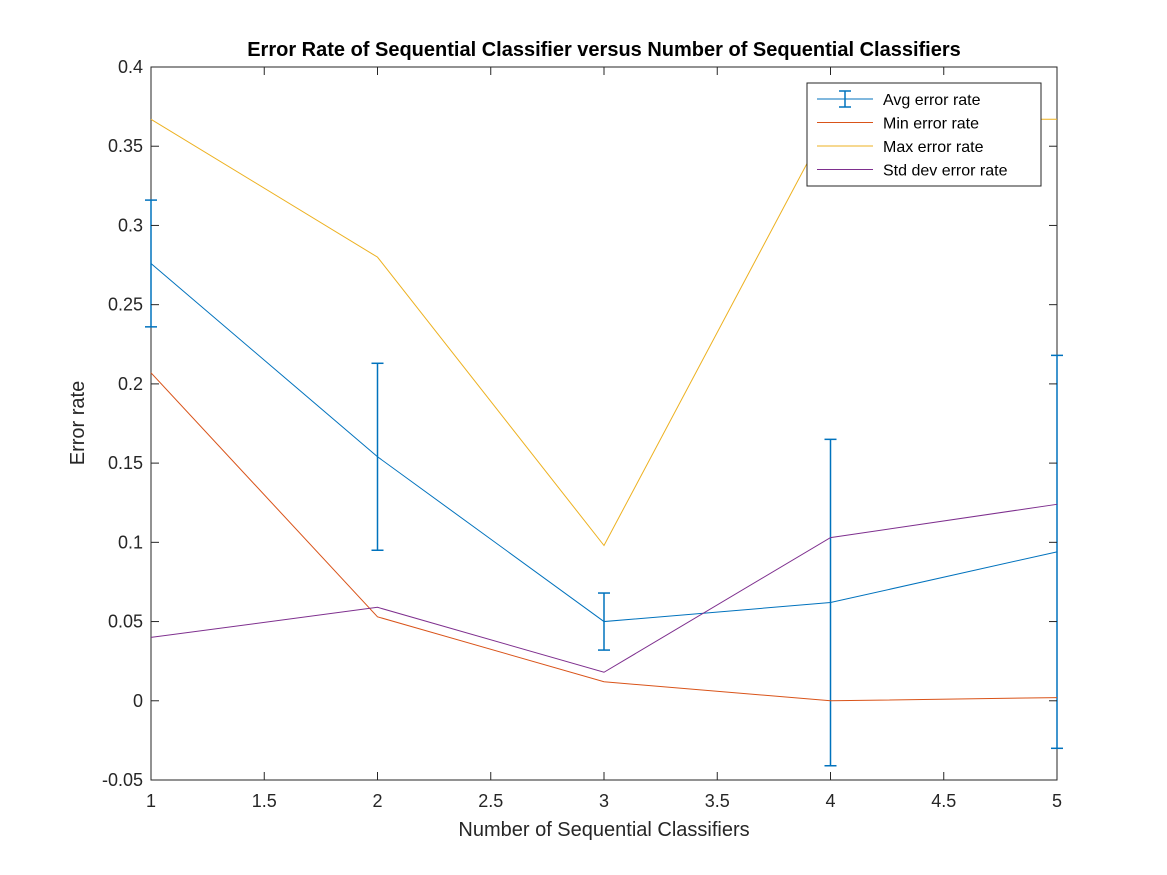  What do you see at coordinates (125, 305) in the screenshot?
I see `y-tick-label: 0.25` at bounding box center [125, 305].